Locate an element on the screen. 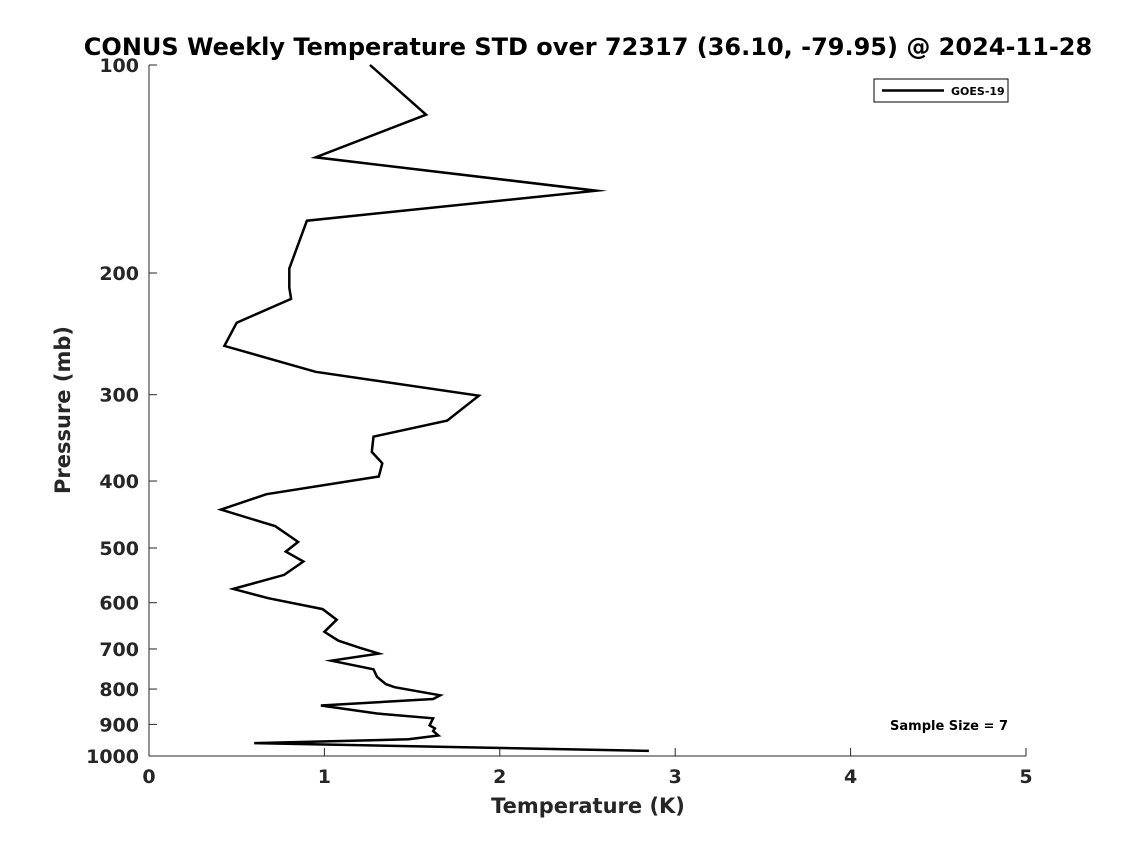 The height and width of the screenshot is (851, 1135). y-tick-label: 1000 is located at coordinates (112, 757).